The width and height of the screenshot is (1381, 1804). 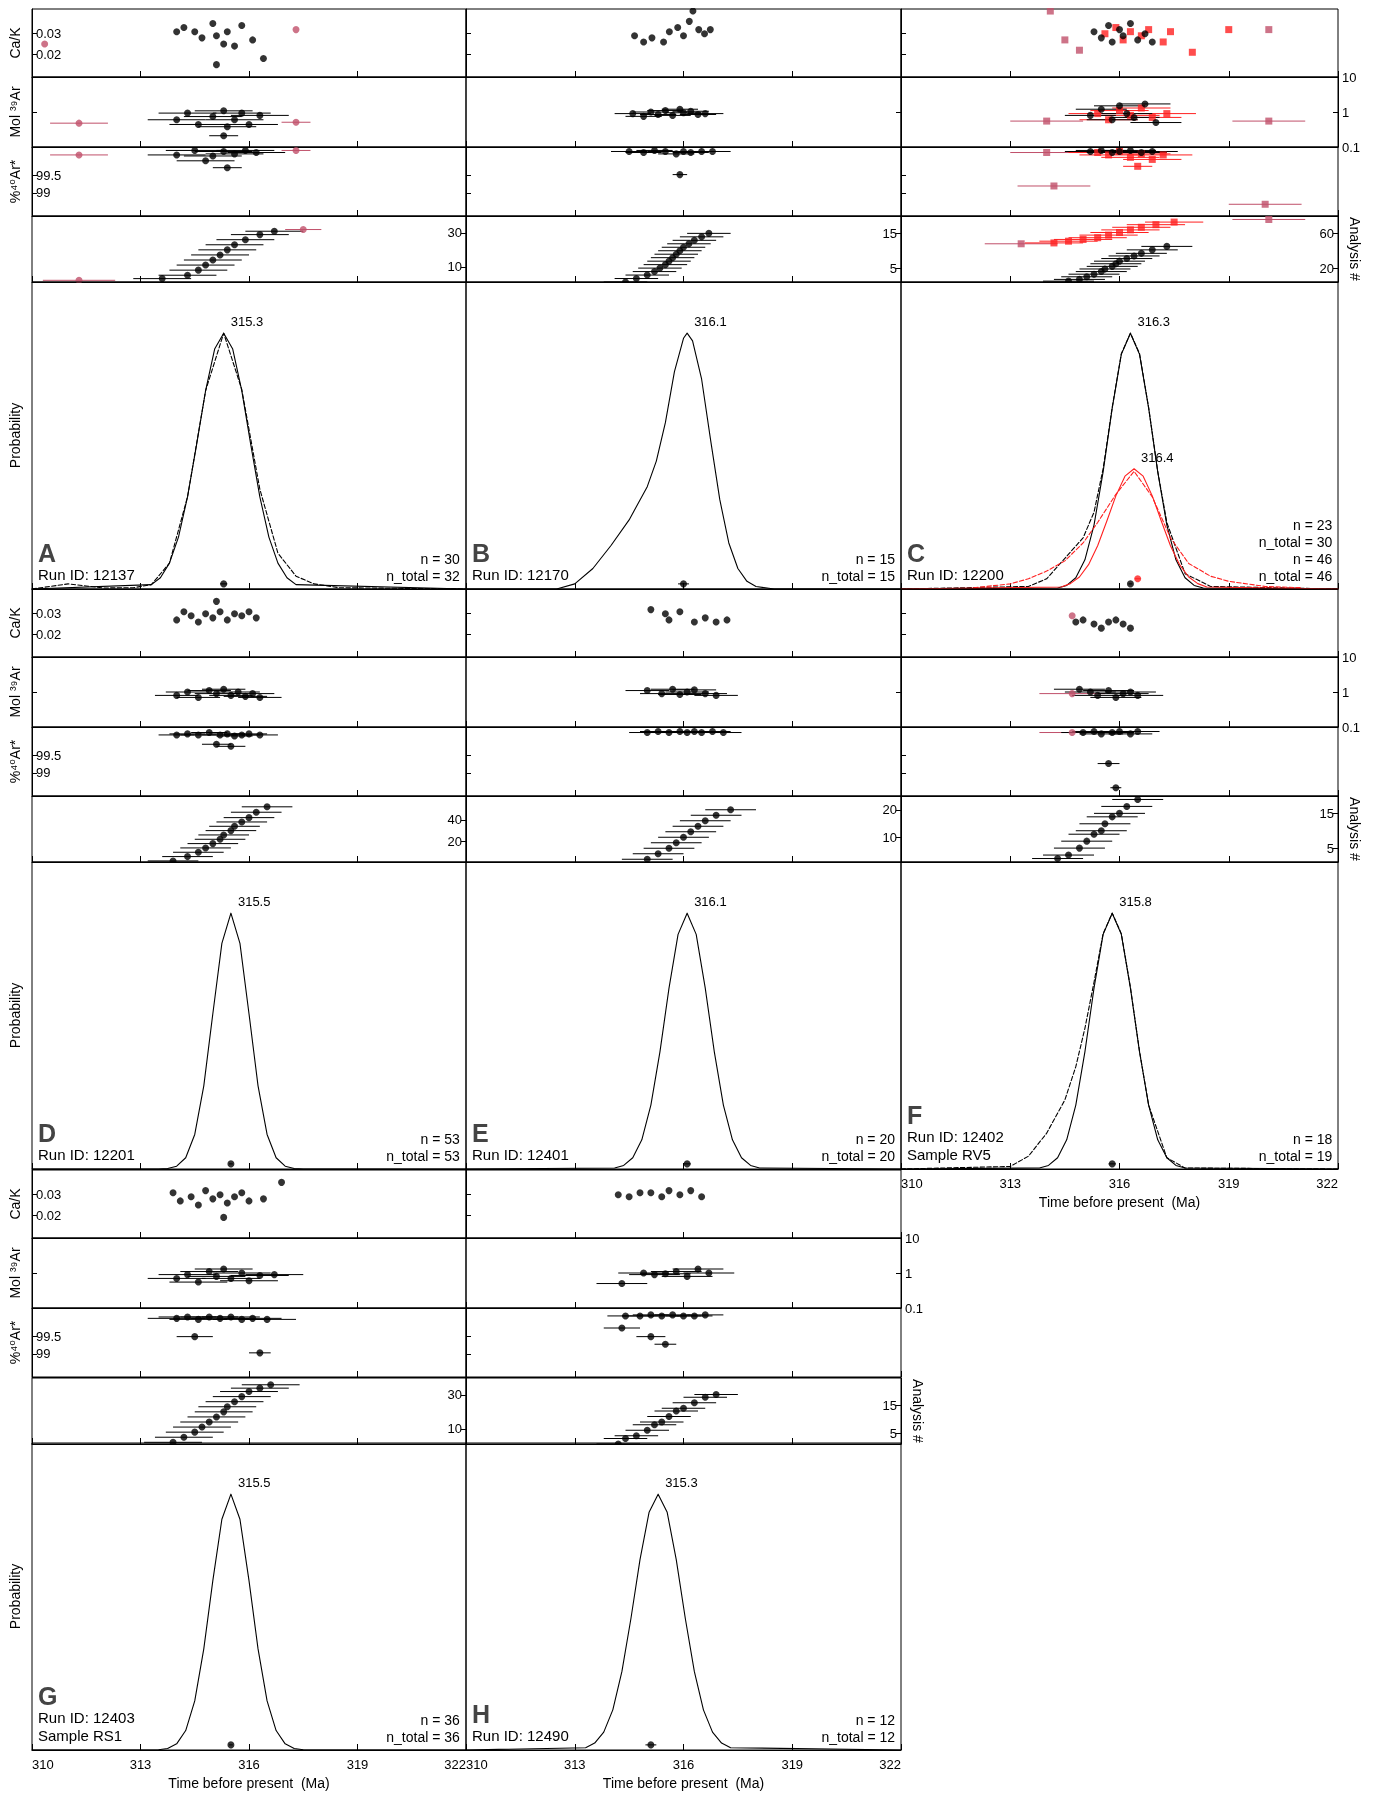 What do you see at coordinates (440, 559) in the screenshot?
I see `annotation: n = 30` at bounding box center [440, 559].